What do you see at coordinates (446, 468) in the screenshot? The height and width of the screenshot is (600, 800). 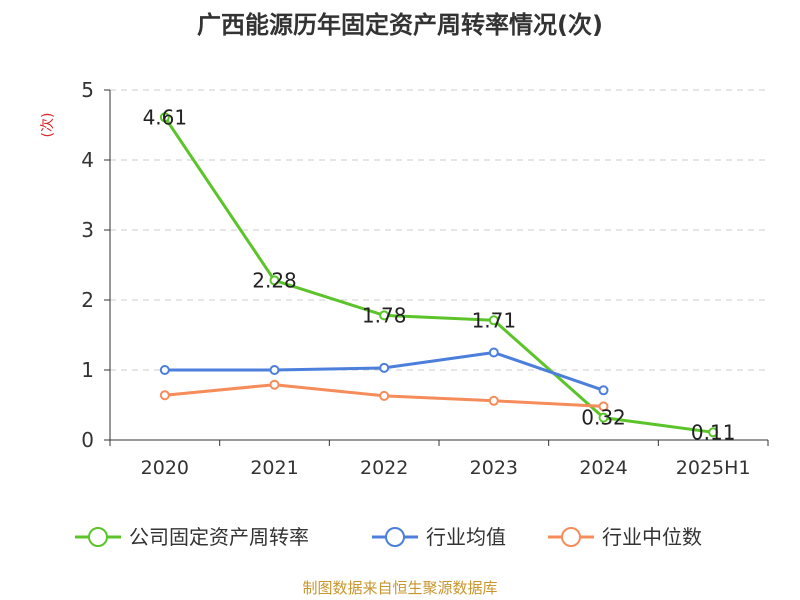 I see `x-tick-labels: 2020 2021 2022 2023 2024 2025H1` at bounding box center [446, 468].